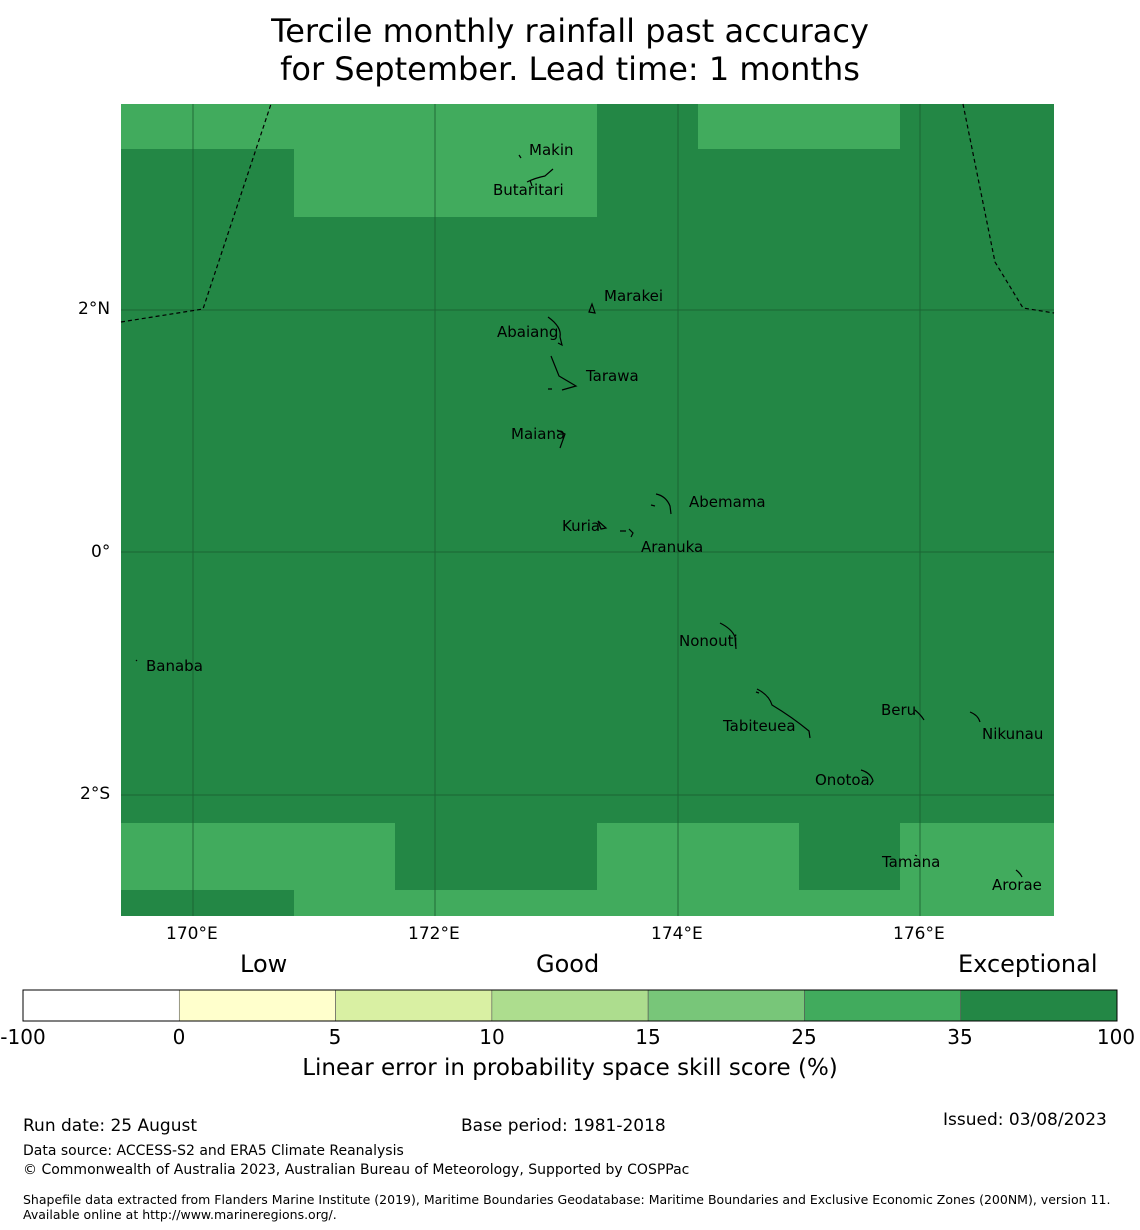 This screenshot has height=1230, width=1140. What do you see at coordinates (527, 332) in the screenshot?
I see `place-label-abaiang: Abaiang` at bounding box center [527, 332].